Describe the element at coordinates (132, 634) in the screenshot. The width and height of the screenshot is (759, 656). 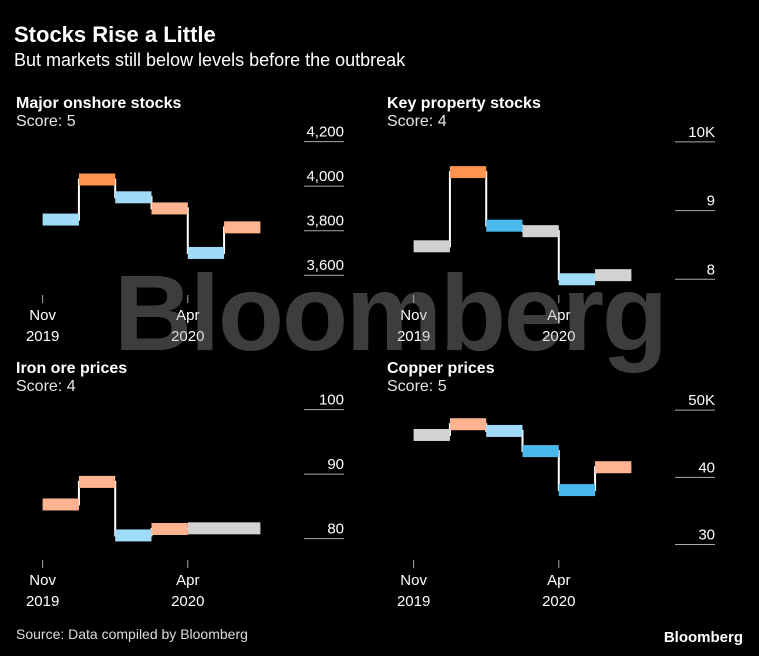
I see `source-note: Source: Data compiled by Bloomberg` at that location.